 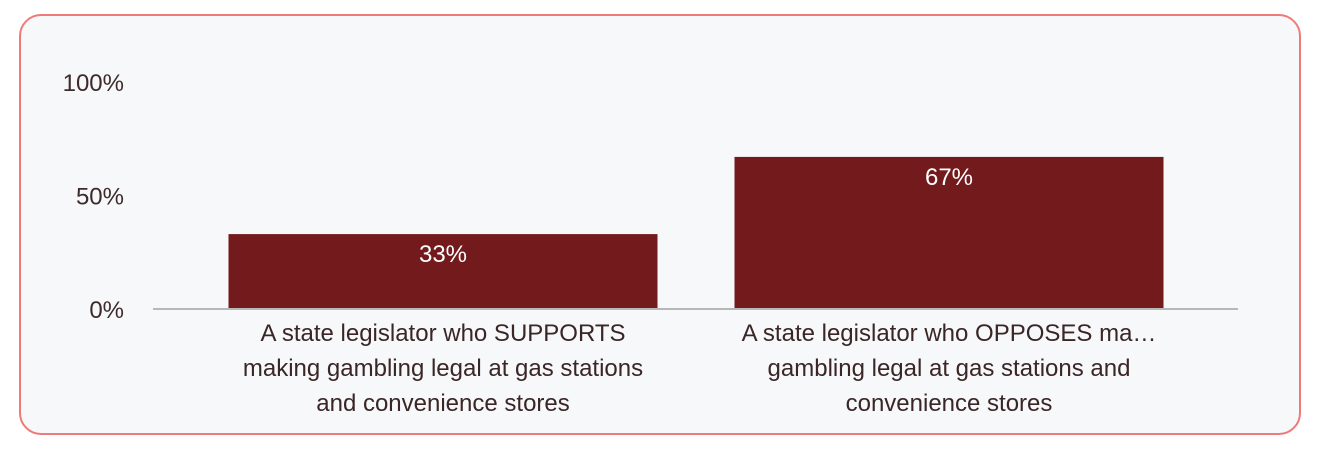 What do you see at coordinates (106, 310) in the screenshot?
I see `y-tick-label: 0%` at bounding box center [106, 310].